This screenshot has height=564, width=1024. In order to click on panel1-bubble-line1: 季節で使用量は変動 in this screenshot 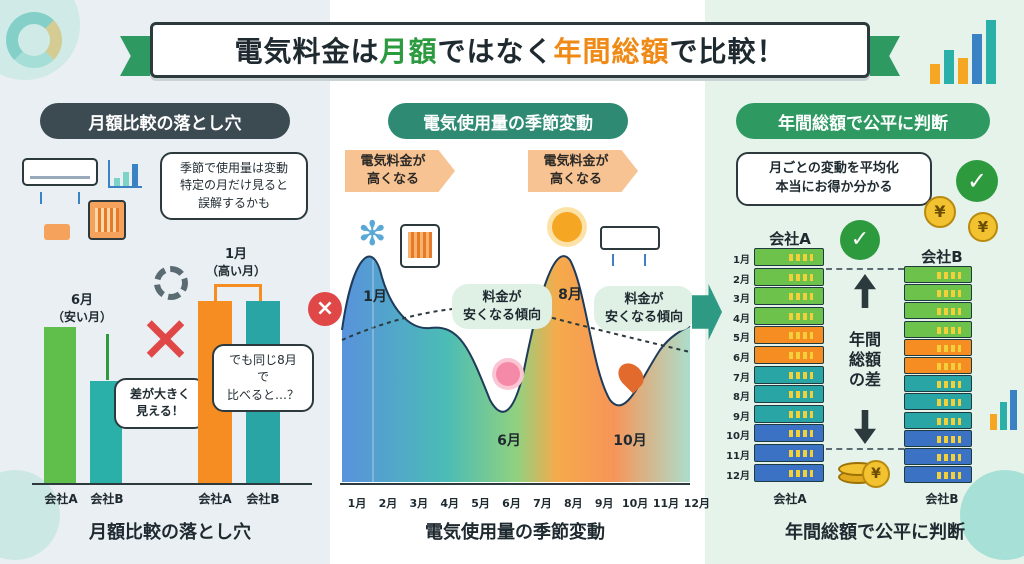, I will do `click(233, 168)`.